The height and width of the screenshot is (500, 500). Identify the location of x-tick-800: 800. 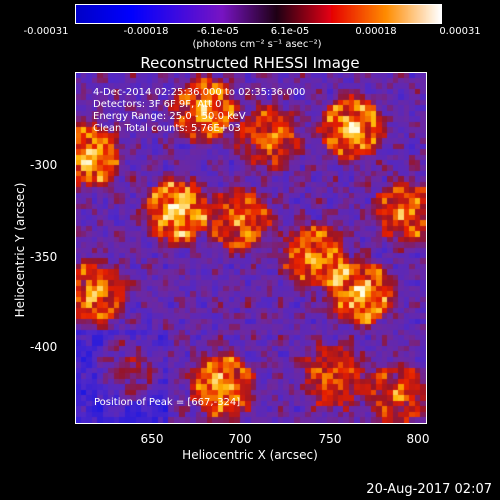
(418, 439).